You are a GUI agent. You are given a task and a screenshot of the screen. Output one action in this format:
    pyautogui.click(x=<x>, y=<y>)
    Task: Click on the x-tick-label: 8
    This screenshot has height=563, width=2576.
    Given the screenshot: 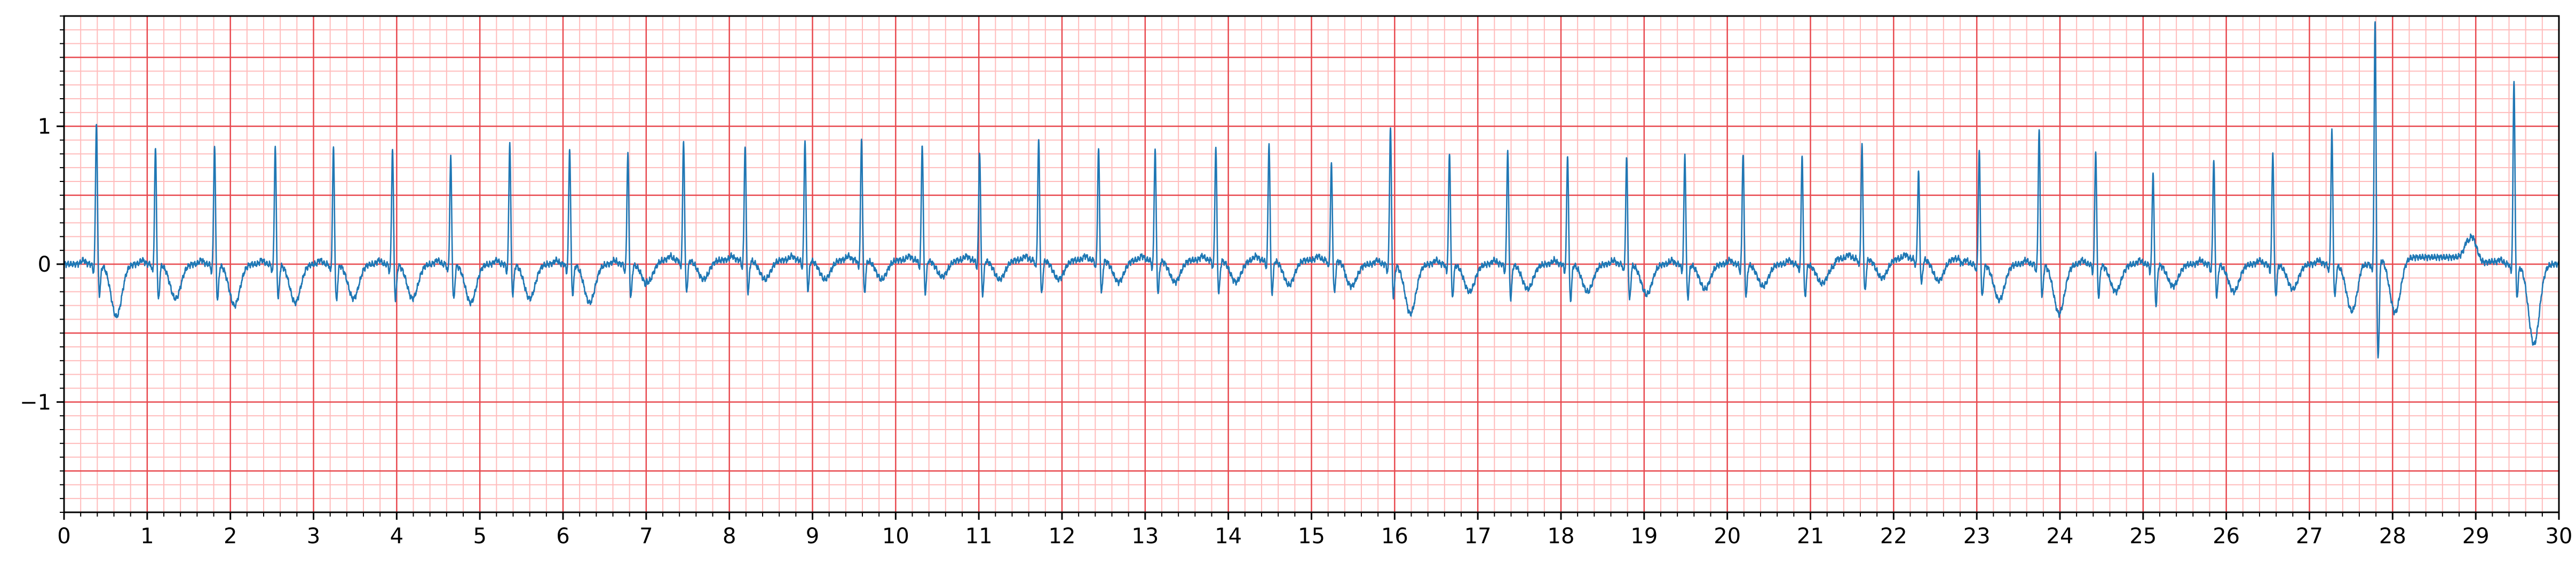 What is the action you would take?
    pyautogui.click(x=729, y=536)
    